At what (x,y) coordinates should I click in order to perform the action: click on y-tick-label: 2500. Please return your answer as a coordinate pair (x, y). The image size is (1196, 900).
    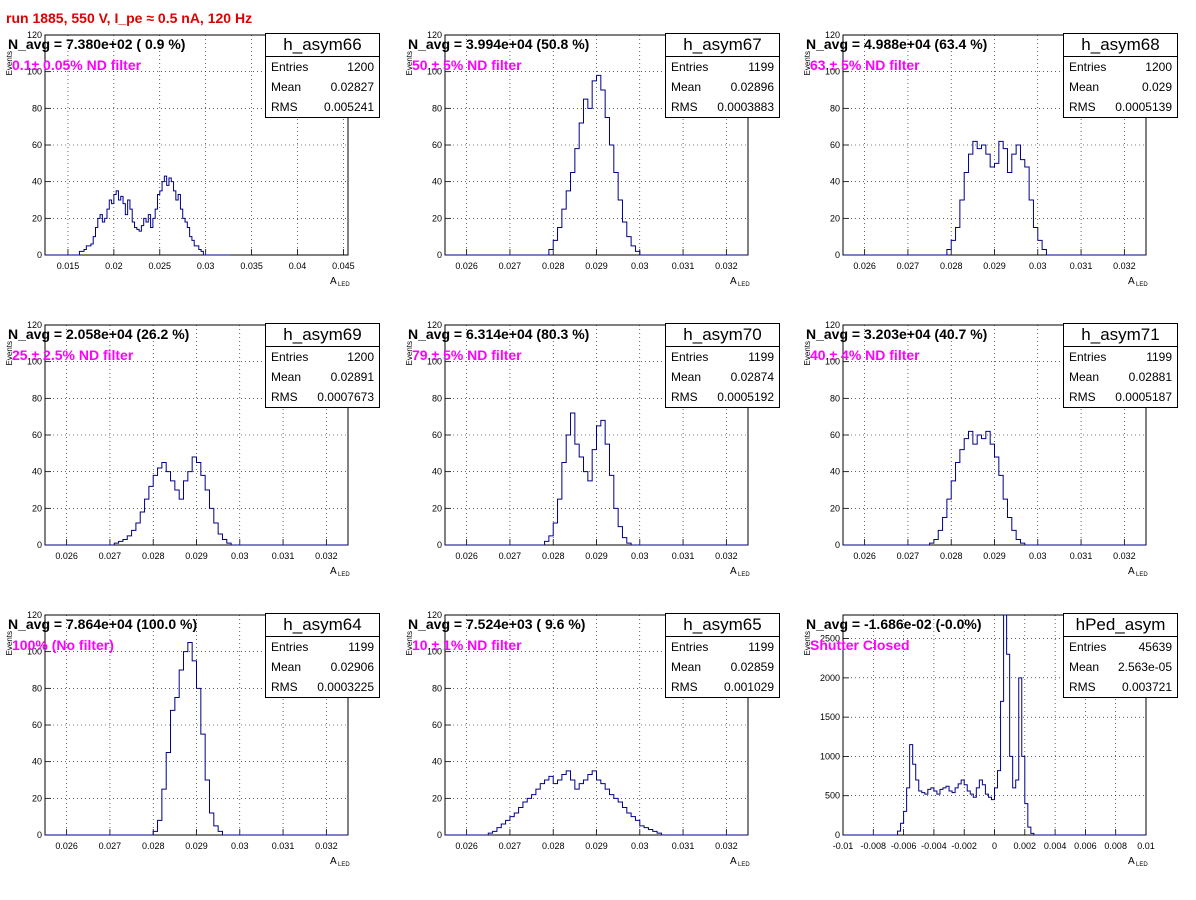
    Looking at the image, I should click on (830, 639).